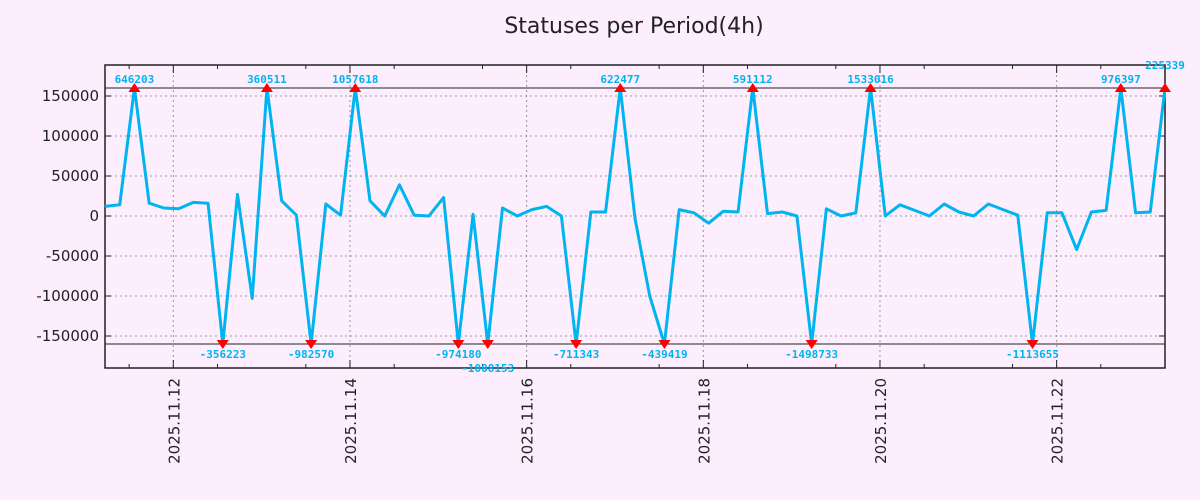  What do you see at coordinates (528, 421) in the screenshot?
I see `x-tick-label: 2025.11.16` at bounding box center [528, 421].